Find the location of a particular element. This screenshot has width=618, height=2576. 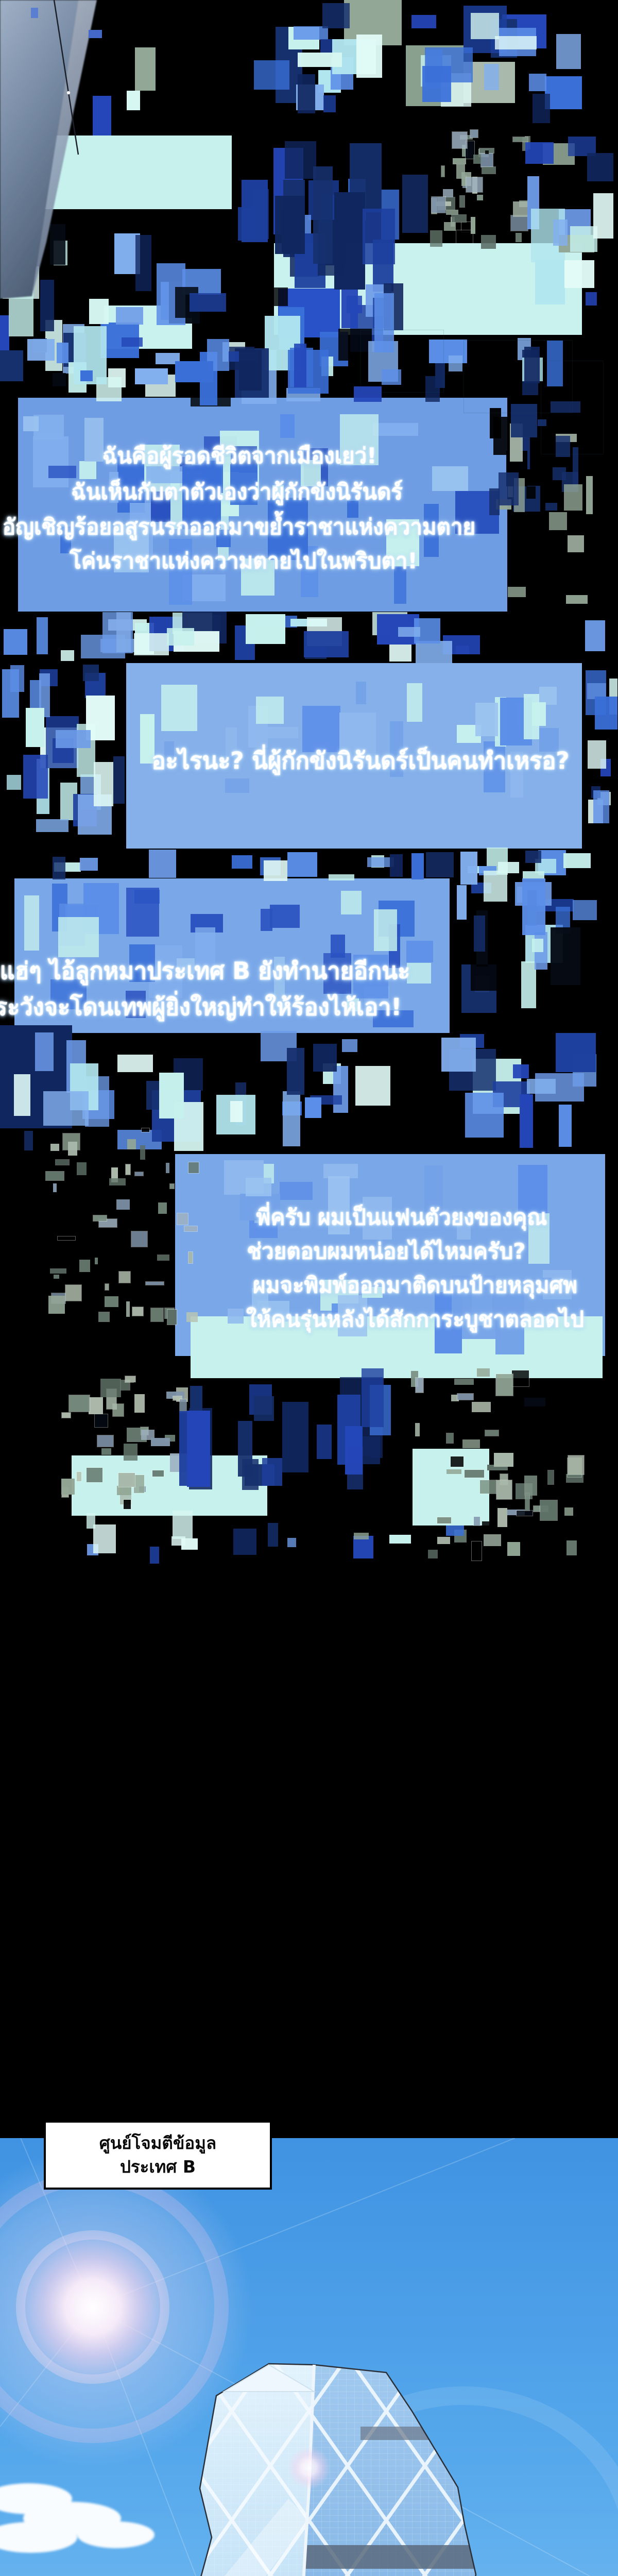

dialogue-line: พี่ครับ ผมเป็นแฟนตัวยงของคุณ is located at coordinates (402, 1217).